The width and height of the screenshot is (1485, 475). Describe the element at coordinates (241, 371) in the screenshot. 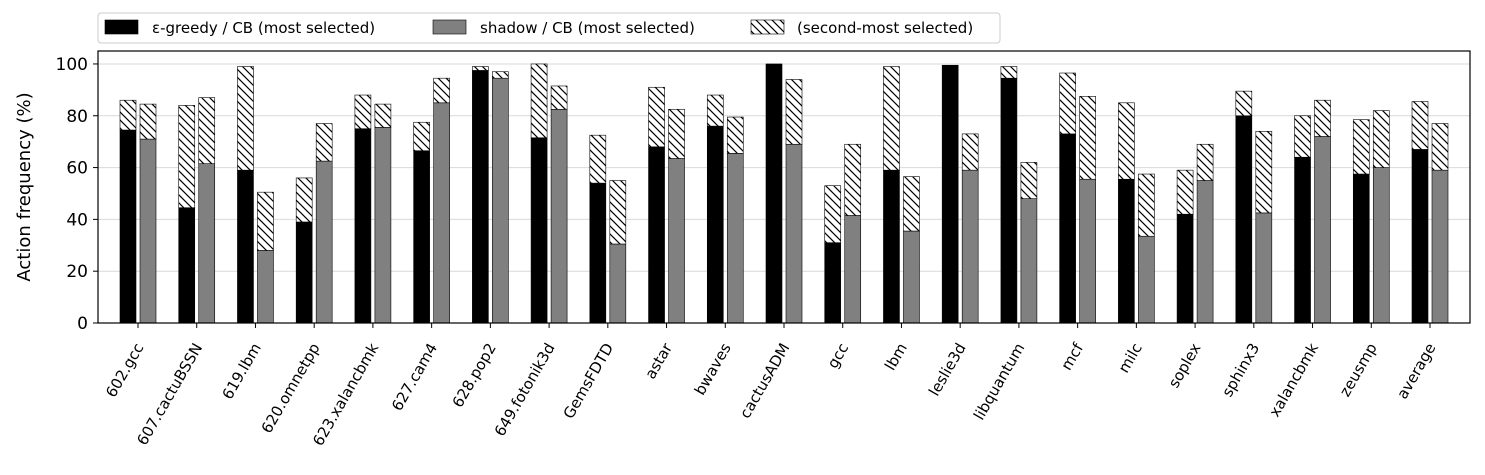

I see `x-tick-label: 619.lbm` at that location.